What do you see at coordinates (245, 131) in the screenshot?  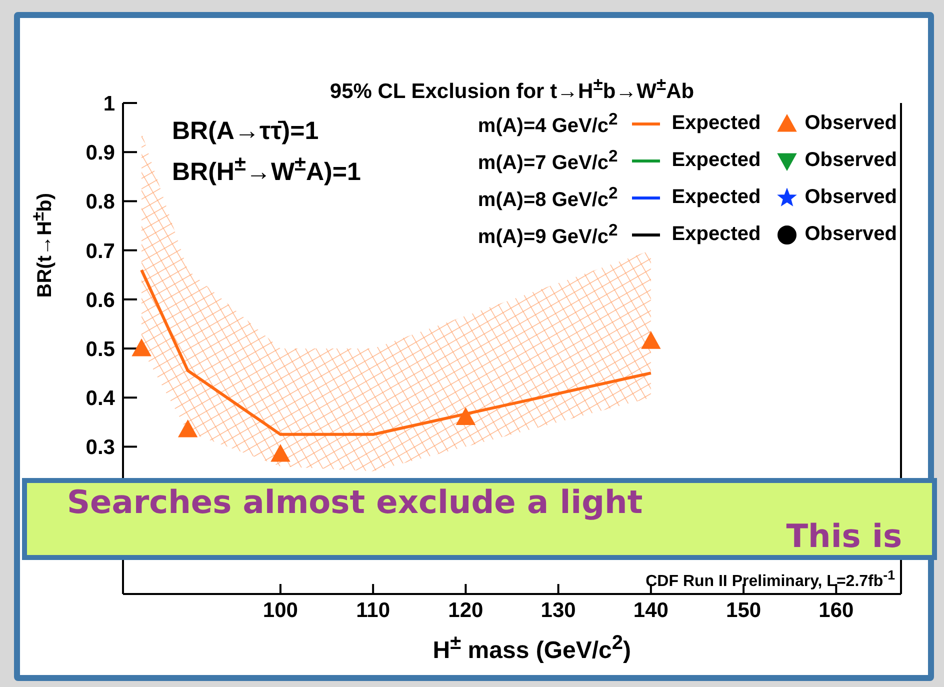 I see `annotation: BR(A→ττ̄)=1` at bounding box center [245, 131].